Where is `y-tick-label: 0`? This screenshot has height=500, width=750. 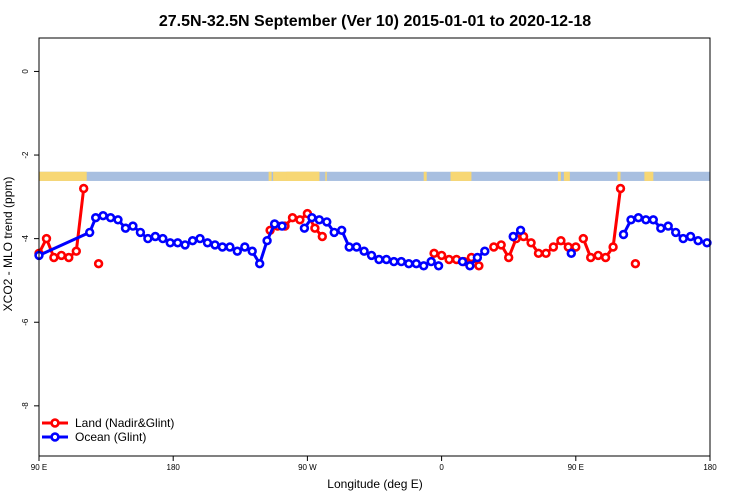
y-tick-label: 0 is located at coordinates (25, 71).